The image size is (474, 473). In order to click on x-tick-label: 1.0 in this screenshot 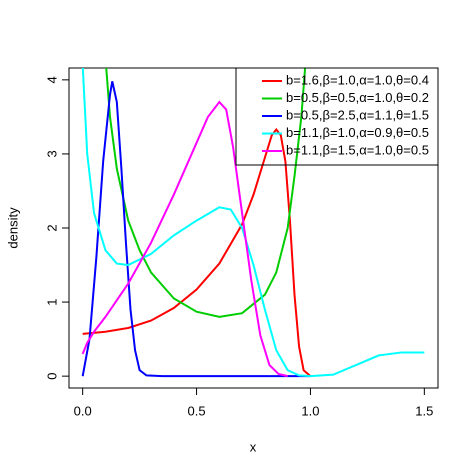, I will do `click(310, 410)`.